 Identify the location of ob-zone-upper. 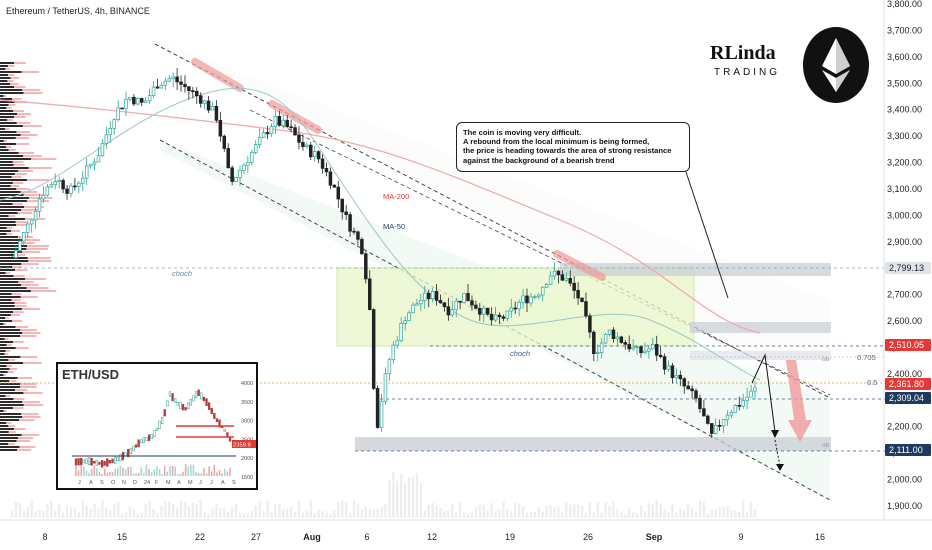
(760, 355).